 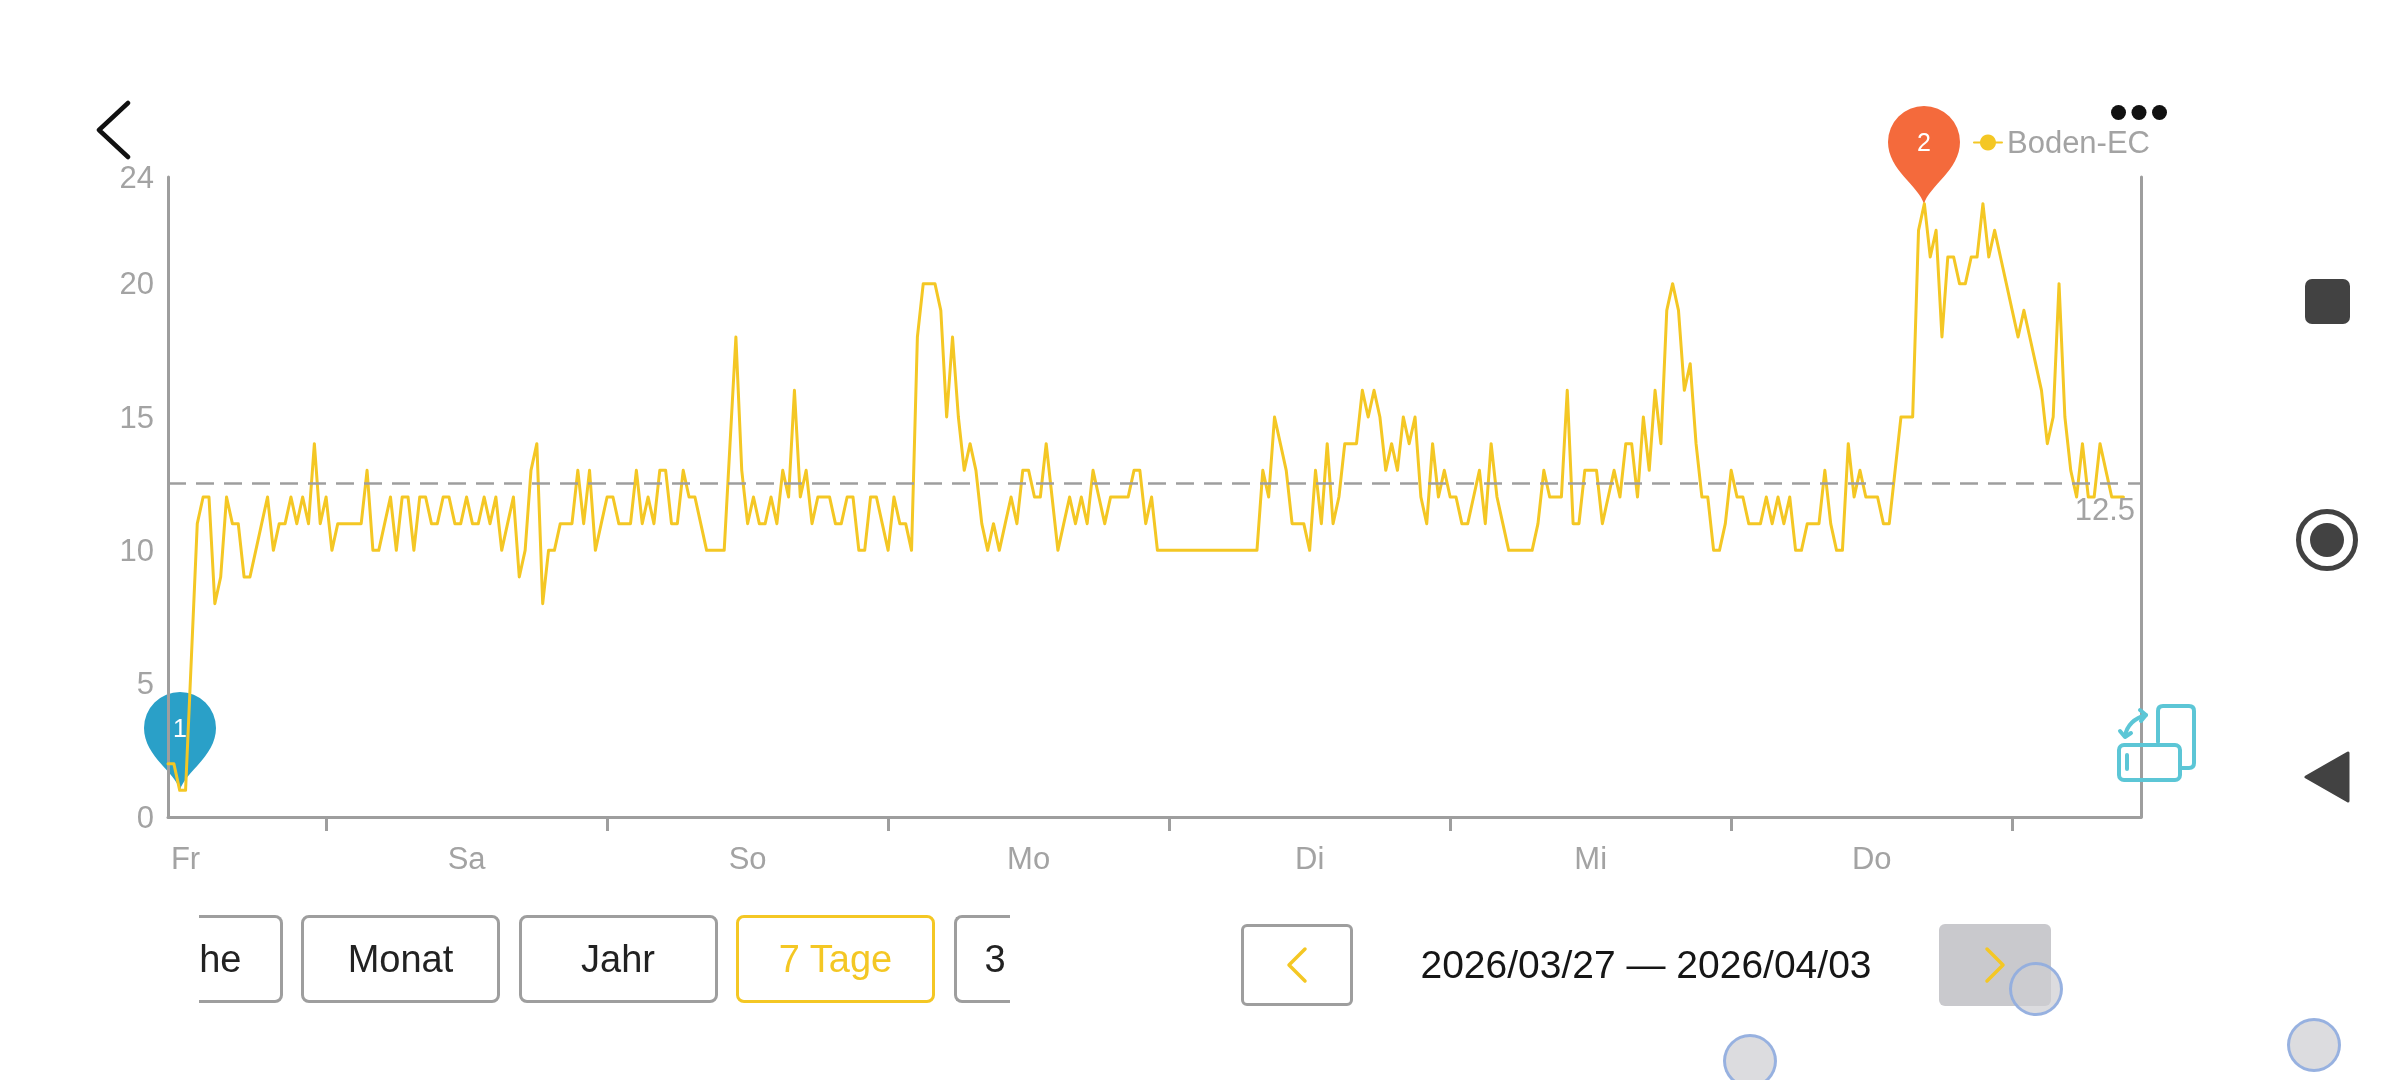 What do you see at coordinates (1871, 858) in the screenshot?
I see `x-tick-label: Do` at bounding box center [1871, 858].